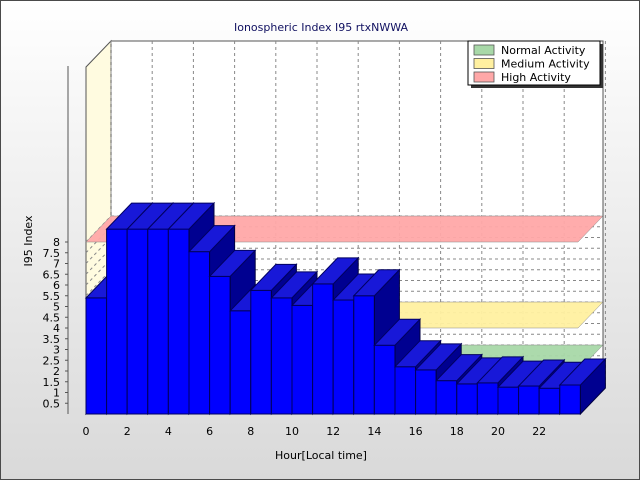 This screenshot has height=481, width=640. What do you see at coordinates (321, 27) in the screenshot?
I see `chart-title: Ionospheric Index I95 rtxNWWA` at bounding box center [321, 27].